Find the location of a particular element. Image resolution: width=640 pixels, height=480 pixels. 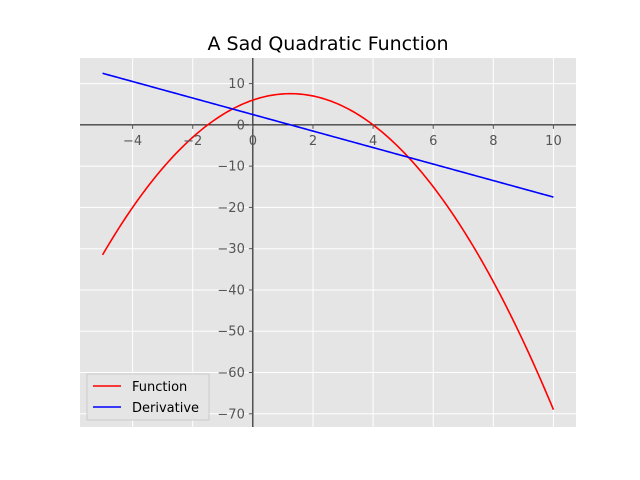

x-tick-label: 4 is located at coordinates (373, 141).